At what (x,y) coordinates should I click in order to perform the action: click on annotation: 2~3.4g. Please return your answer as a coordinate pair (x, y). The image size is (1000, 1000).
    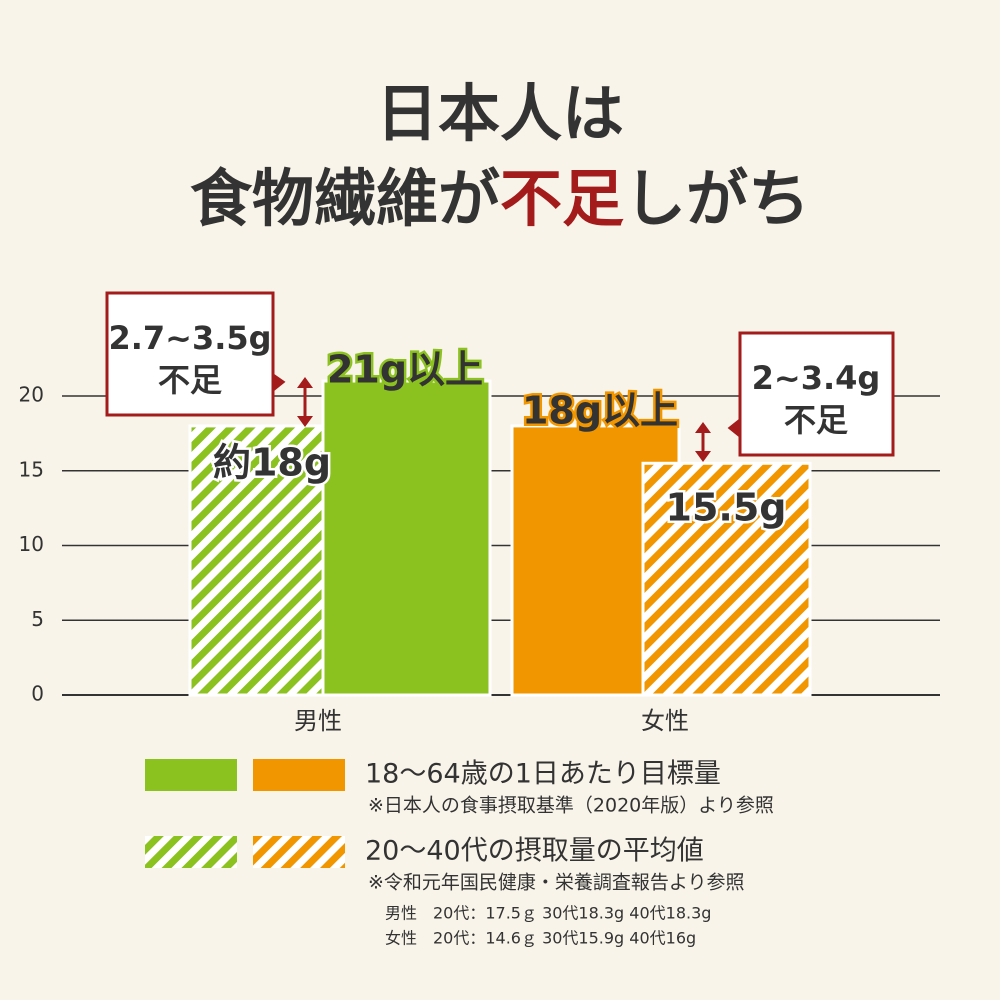
    Looking at the image, I should click on (816, 378).